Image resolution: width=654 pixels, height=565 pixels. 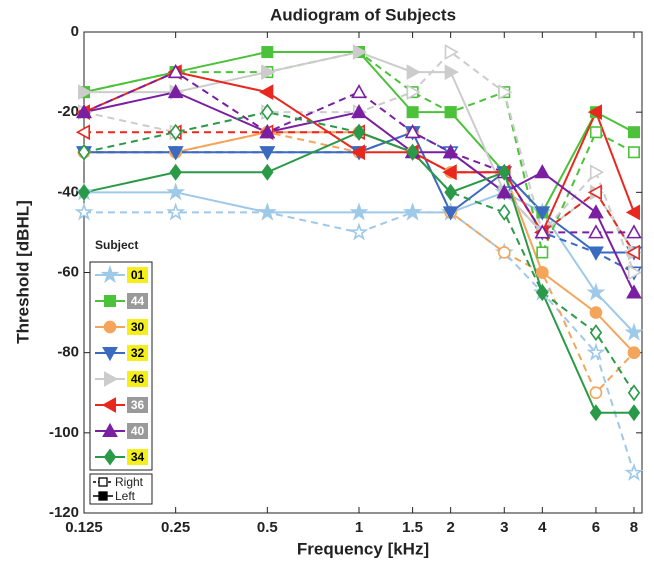 What do you see at coordinates (504, 527) in the screenshot?
I see `x-tick-label: 3` at bounding box center [504, 527].